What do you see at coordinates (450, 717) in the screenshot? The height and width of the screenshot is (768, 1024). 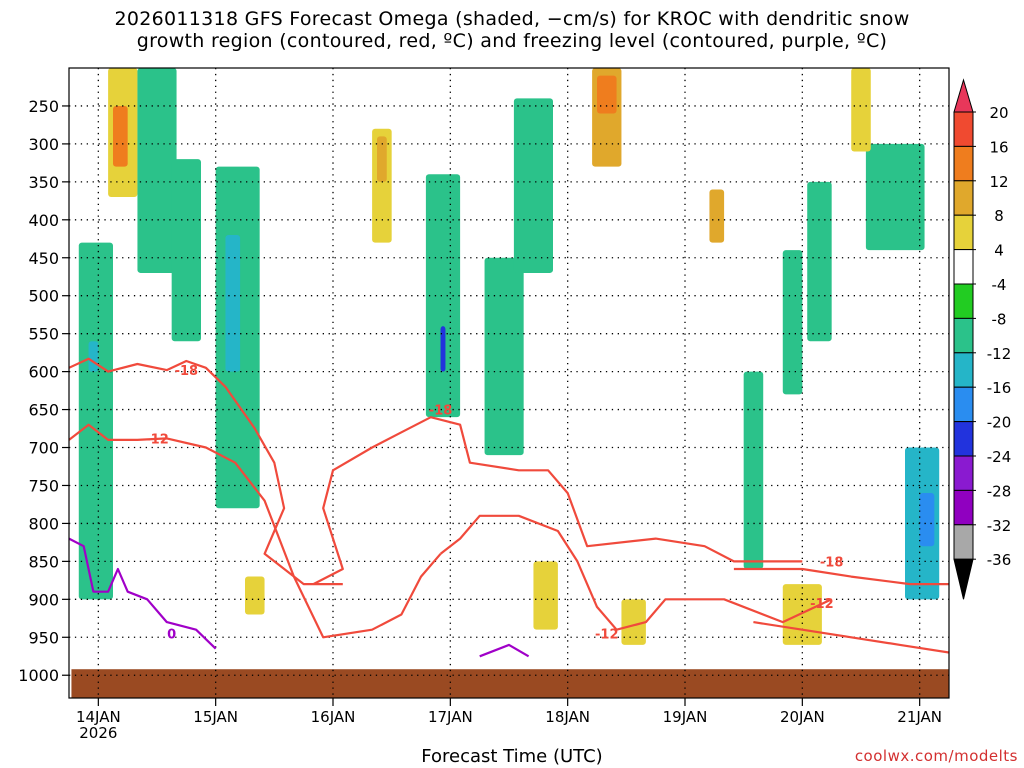 I see `x-tick-label-3: 17JAN` at bounding box center [450, 717].